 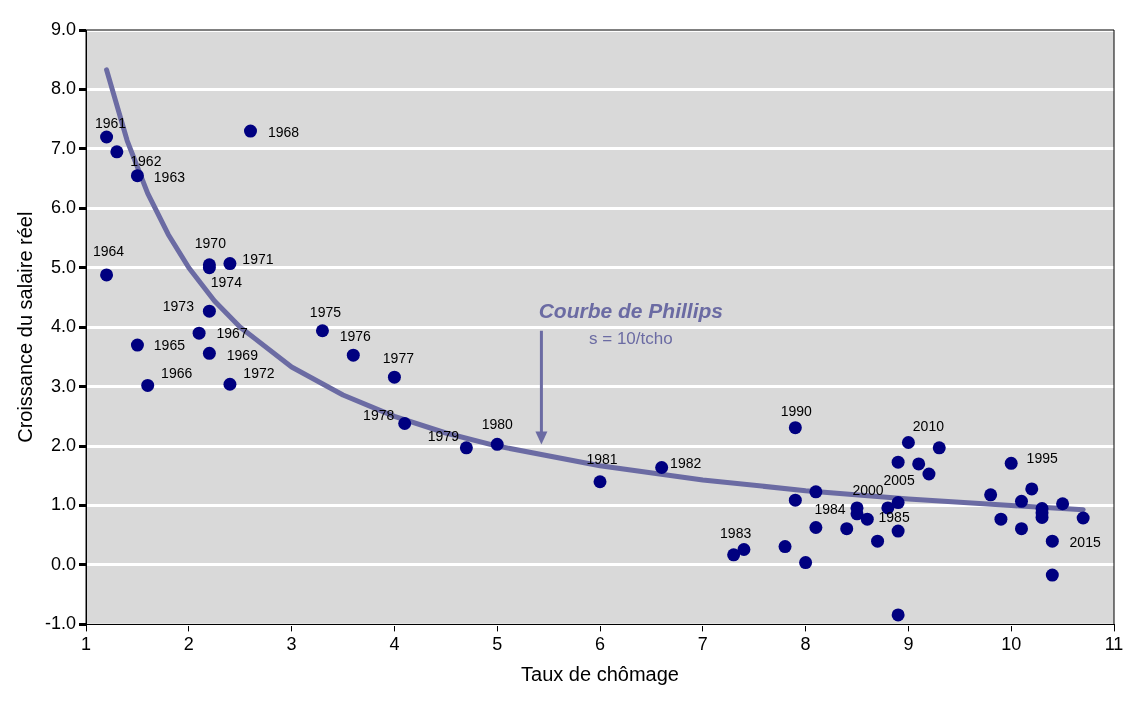 I want to click on annotation: 2010, so click(x=928, y=426).